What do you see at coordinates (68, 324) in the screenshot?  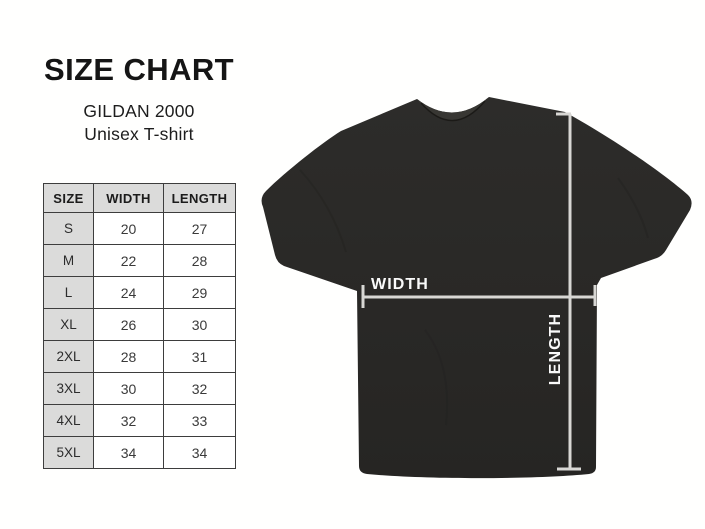 I see `size-cell: XL` at bounding box center [68, 324].